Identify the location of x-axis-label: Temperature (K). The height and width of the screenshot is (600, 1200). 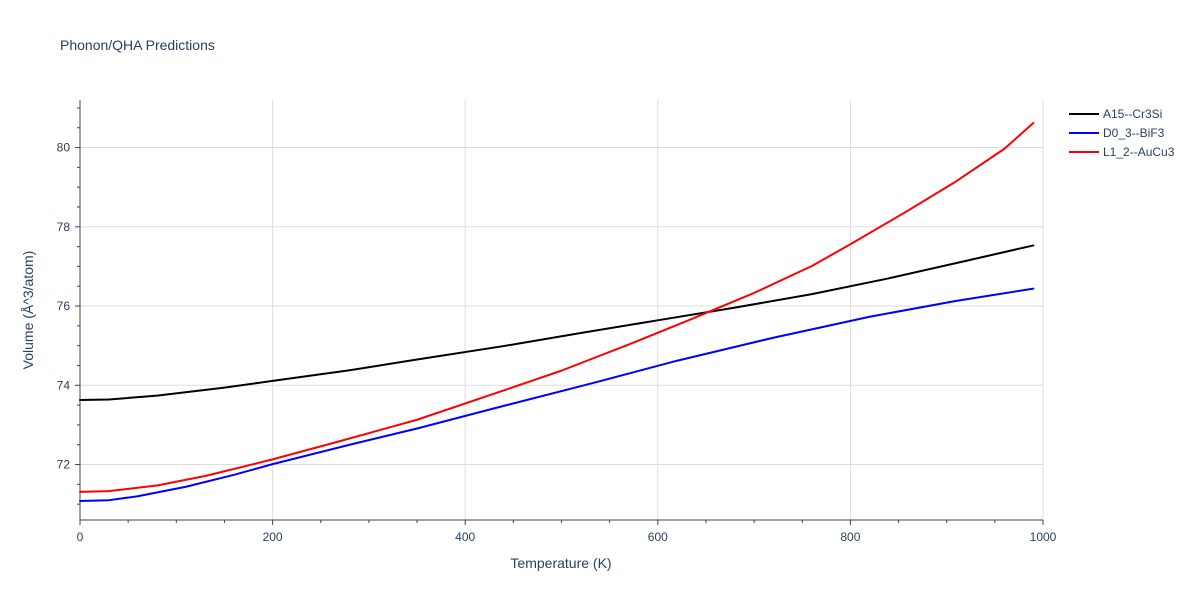
(560, 563).